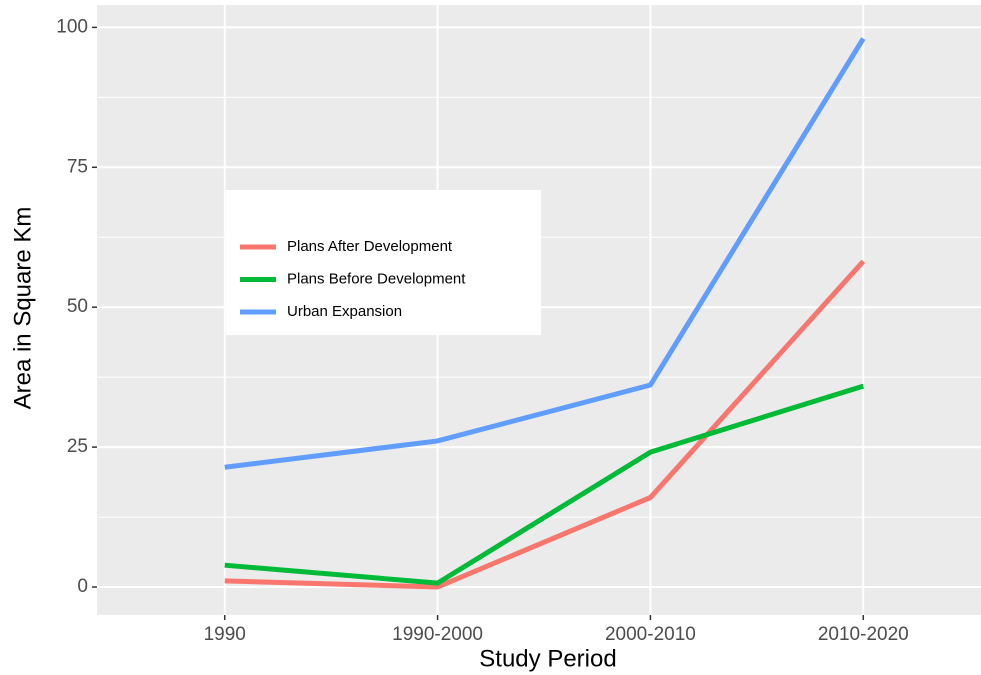  I want to click on y-tick-label: 75, so click(77, 166).